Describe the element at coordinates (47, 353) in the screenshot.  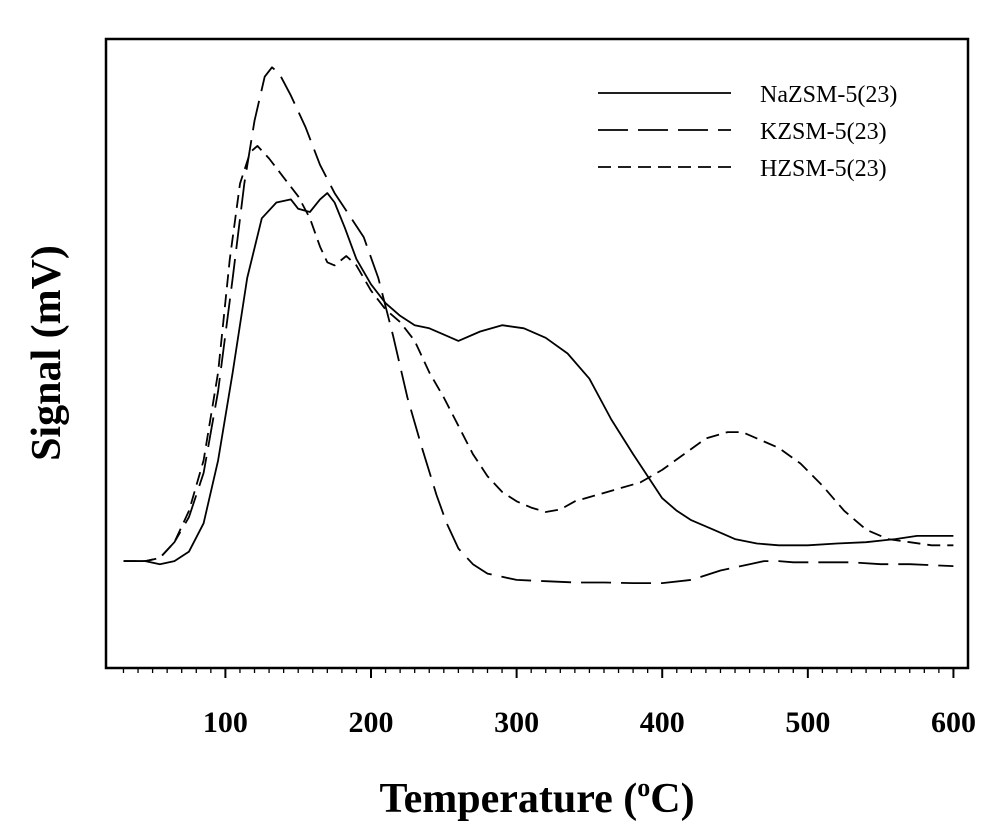
I see `y-axis-title: Signal (mV)` at that location.